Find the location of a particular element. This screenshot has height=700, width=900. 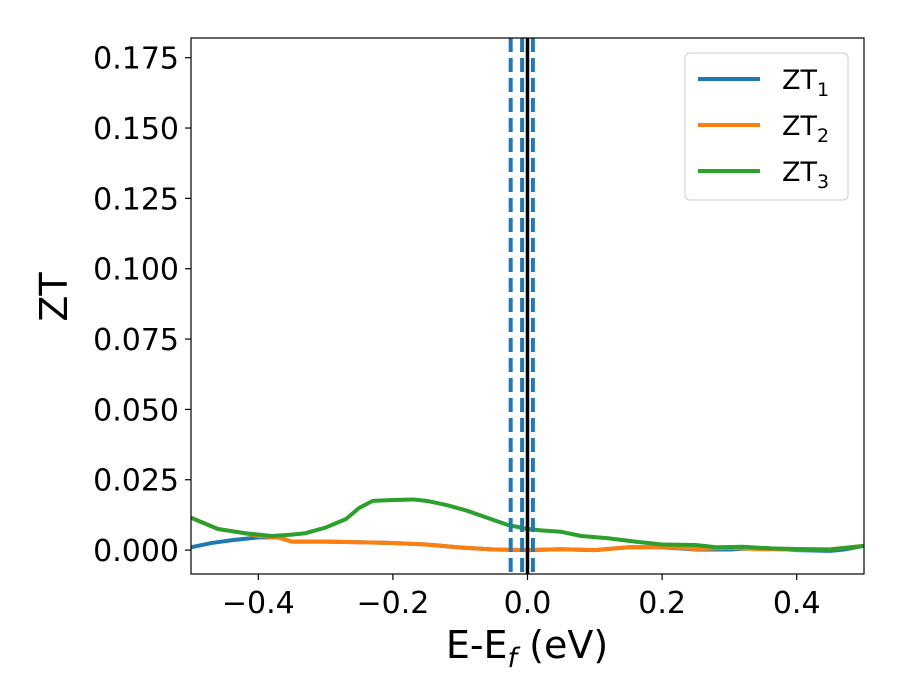

y-axis-title: ZT is located at coordinates (54, 297).